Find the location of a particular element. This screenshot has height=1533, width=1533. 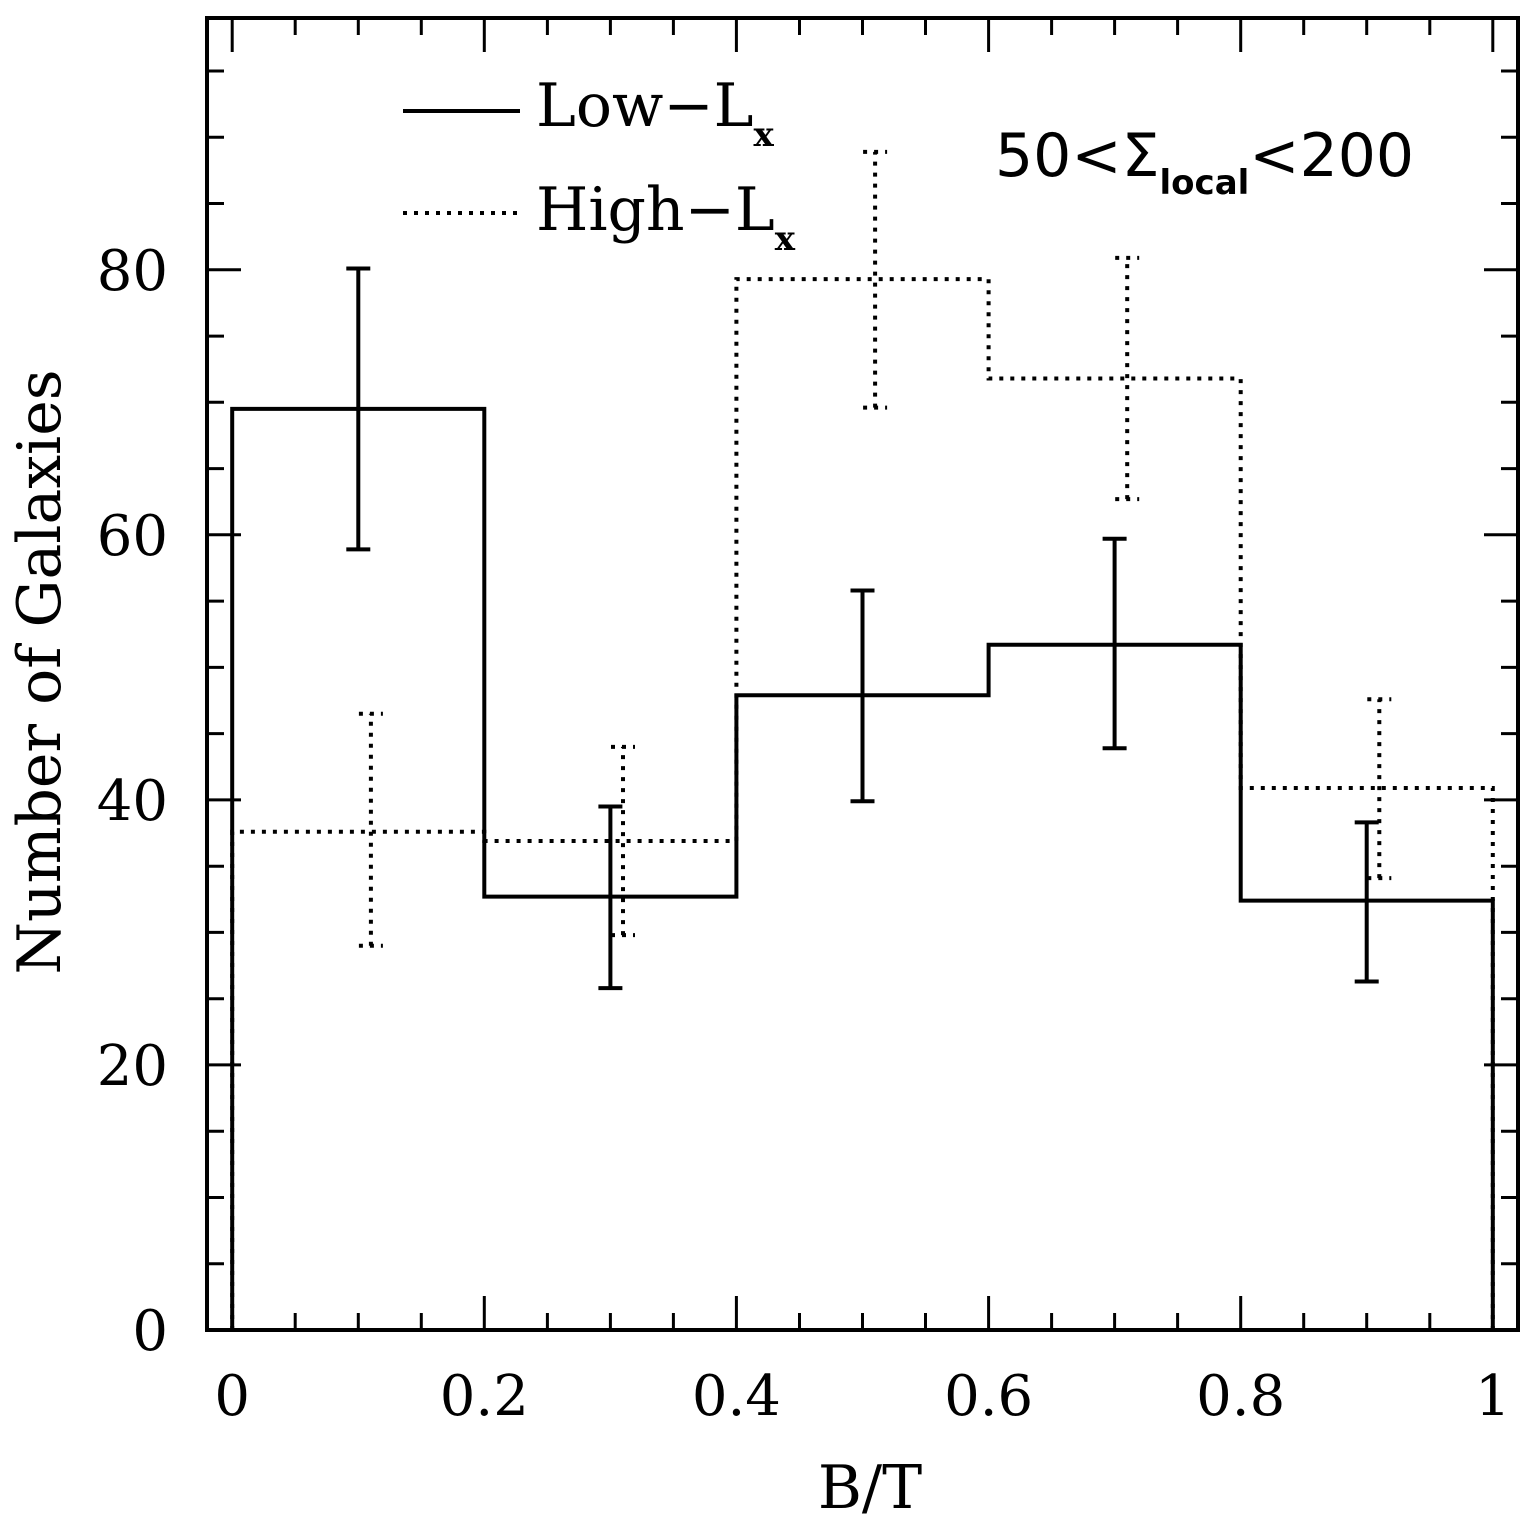

x-axis-label: B/T is located at coordinates (870, 1488).